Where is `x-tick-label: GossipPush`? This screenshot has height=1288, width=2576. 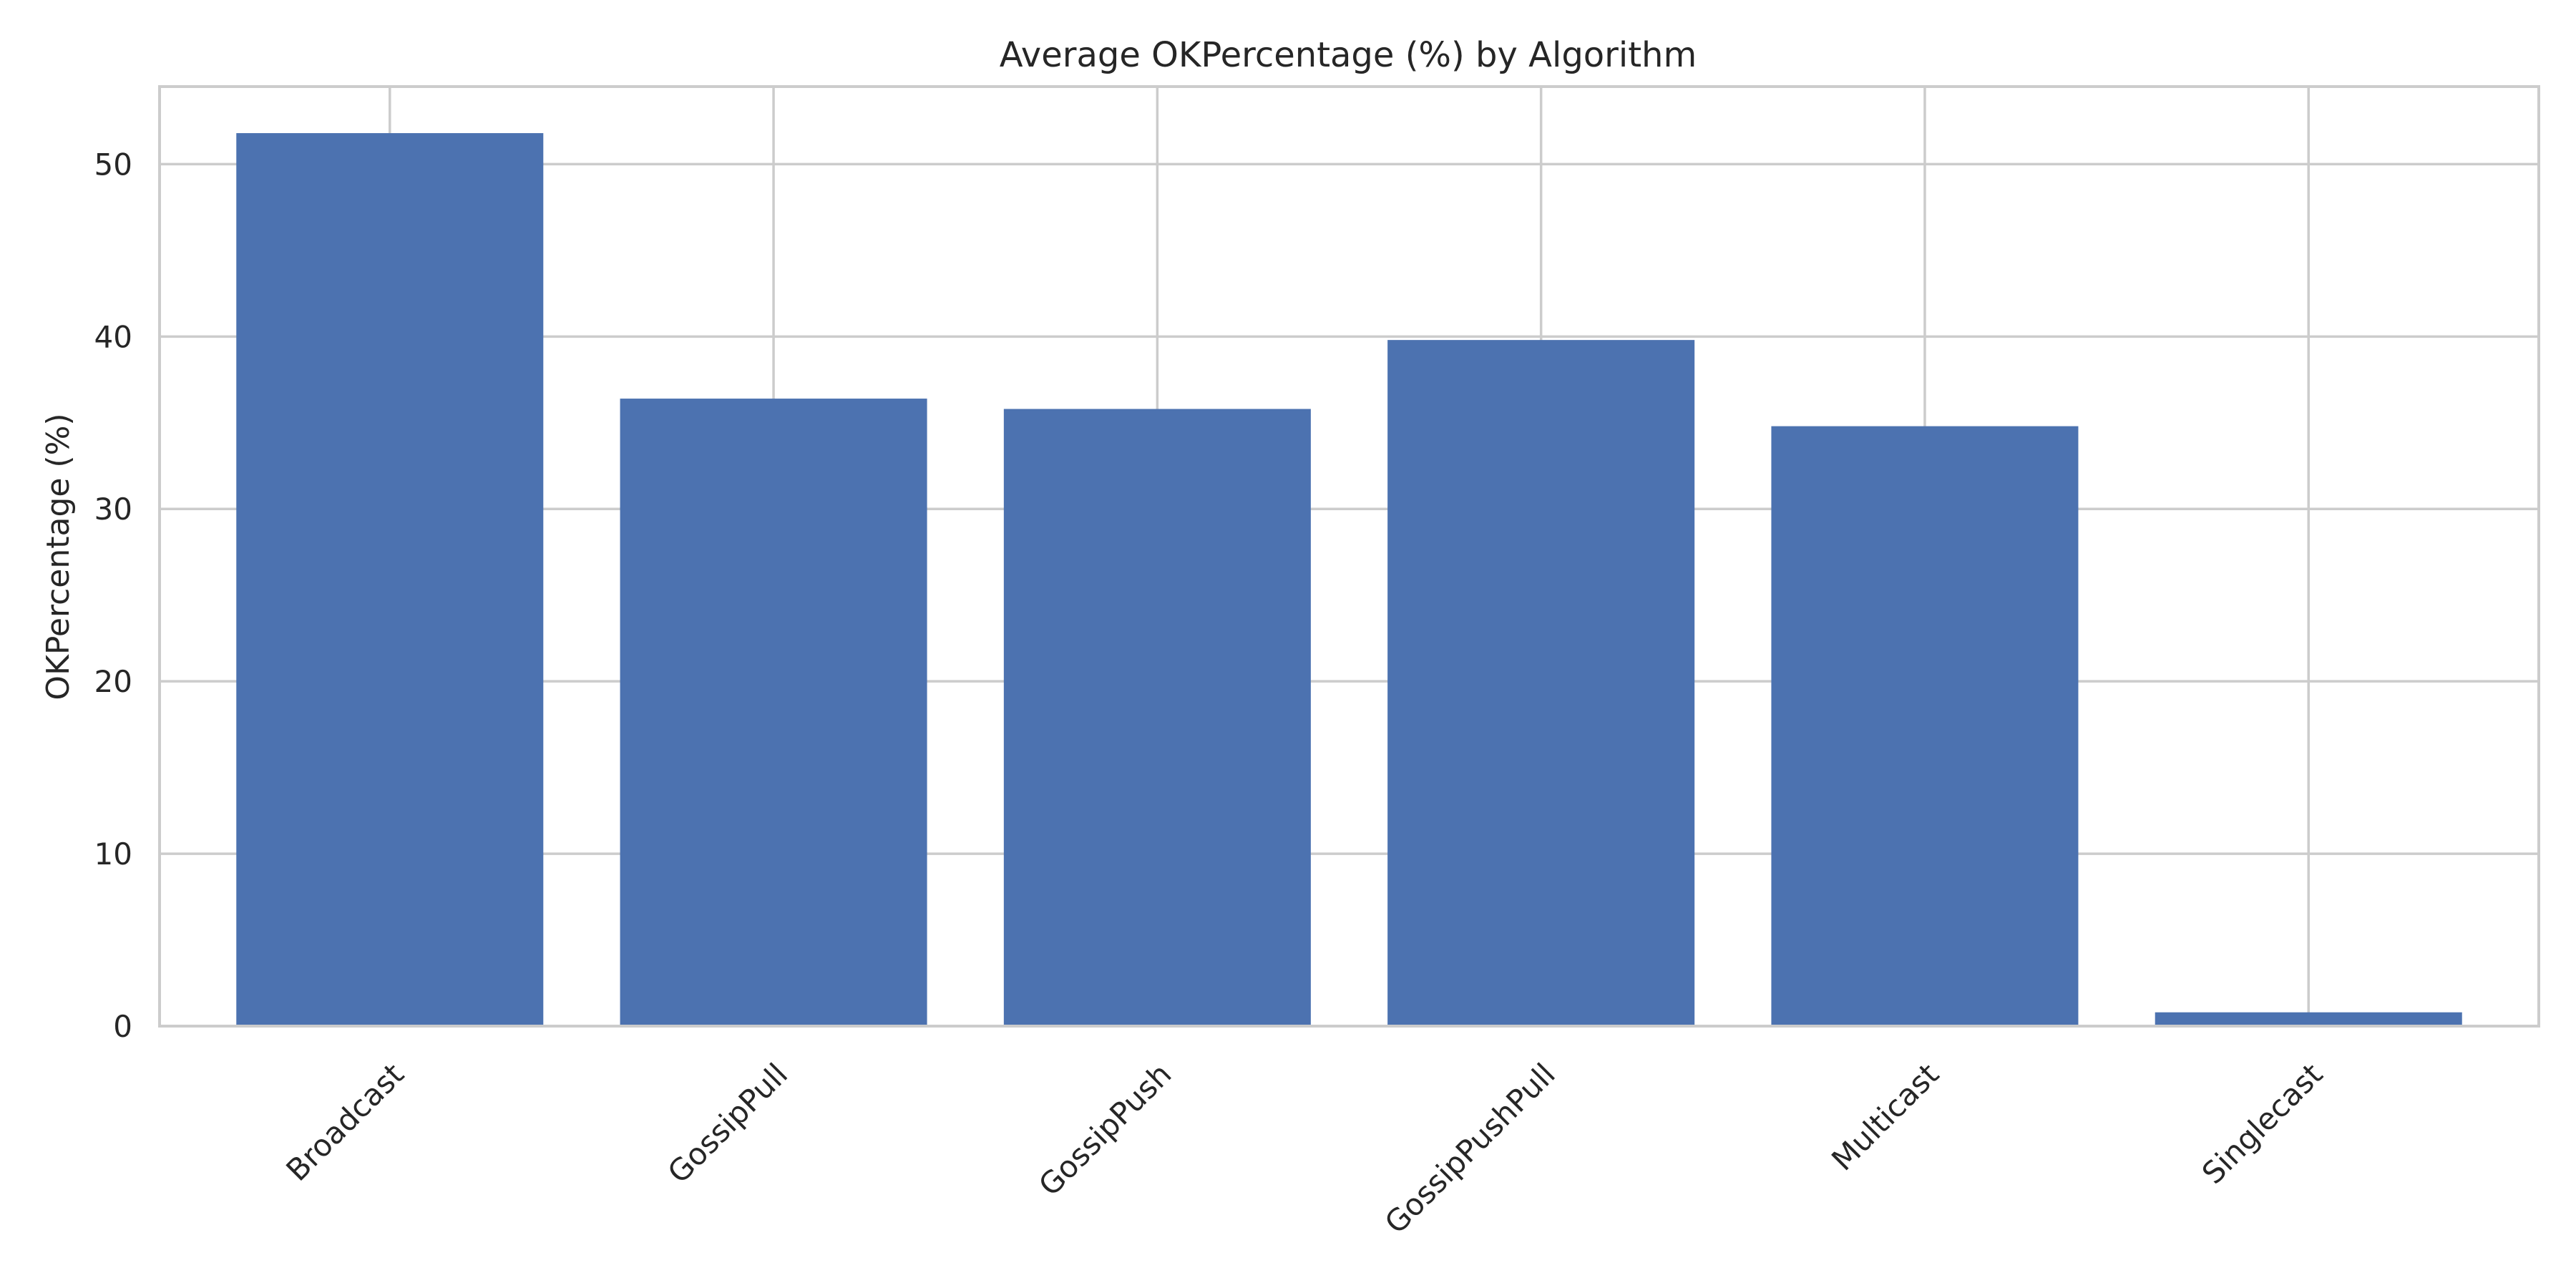 x-tick-label: GossipPush is located at coordinates (1105, 1129).